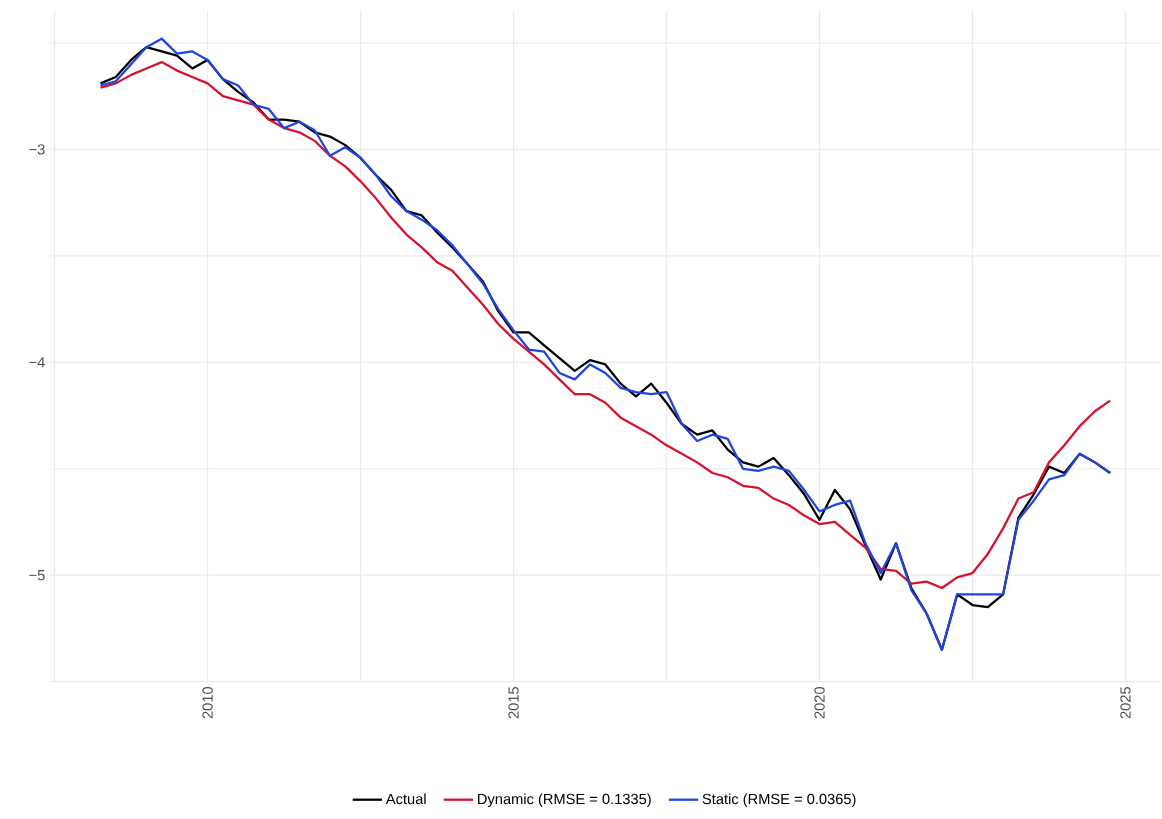 The width and height of the screenshot is (1162, 819). I want to click on x-tick-label: 2015, so click(513, 703).